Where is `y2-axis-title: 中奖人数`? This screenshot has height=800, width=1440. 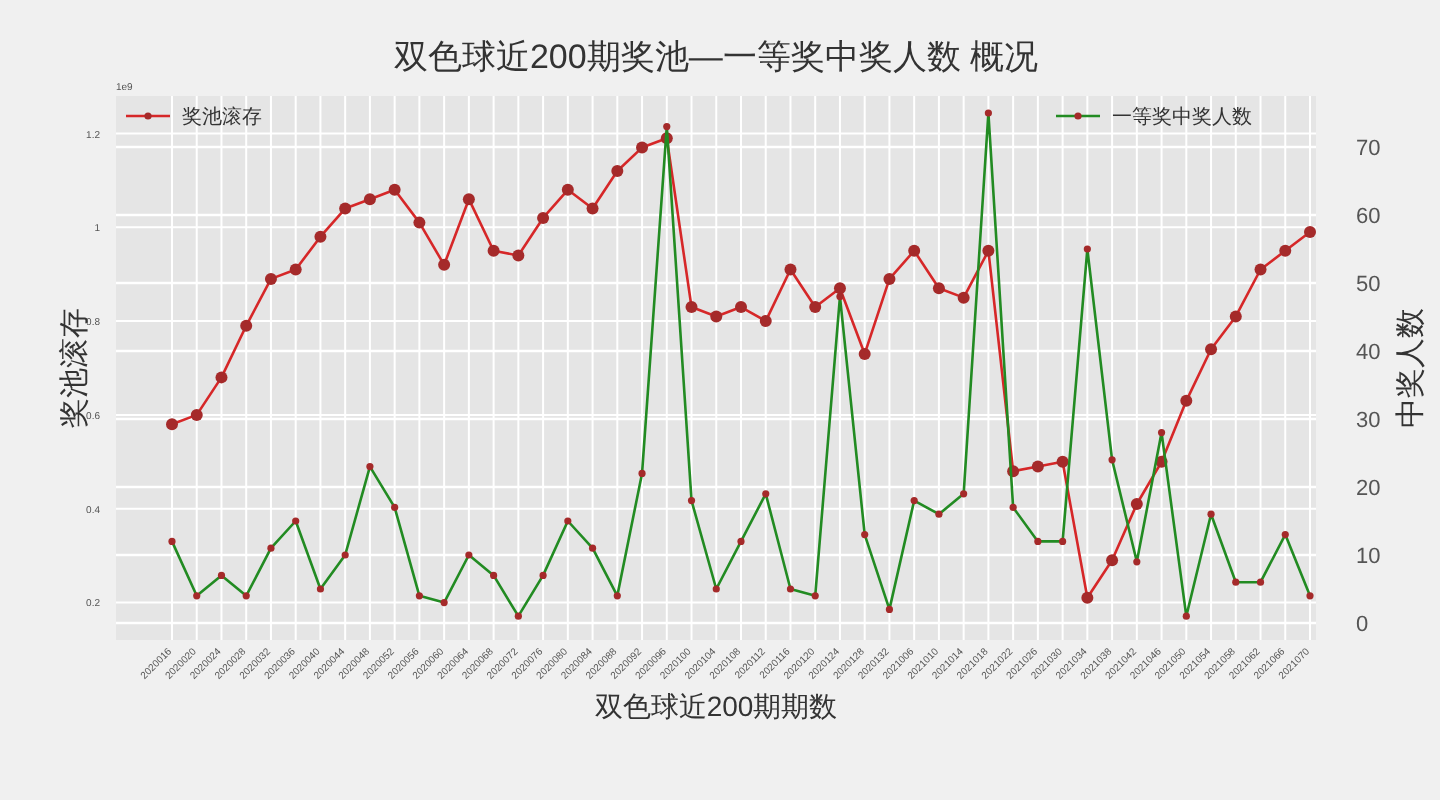
y2-axis-title: 中奖人数 is located at coordinates (1411, 368).